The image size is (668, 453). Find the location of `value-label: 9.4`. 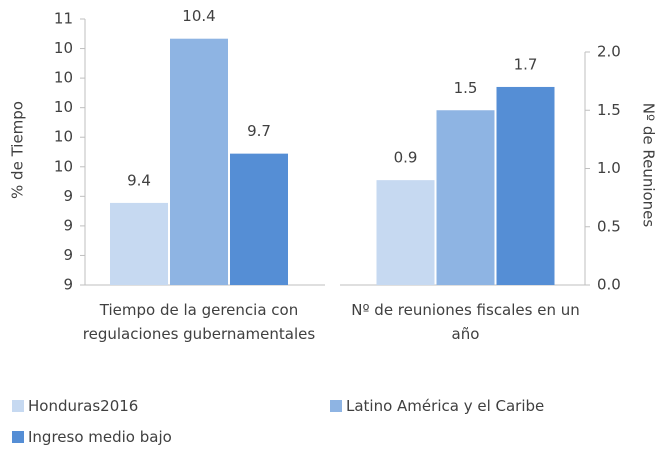

value-label: 9.4 is located at coordinates (139, 180).